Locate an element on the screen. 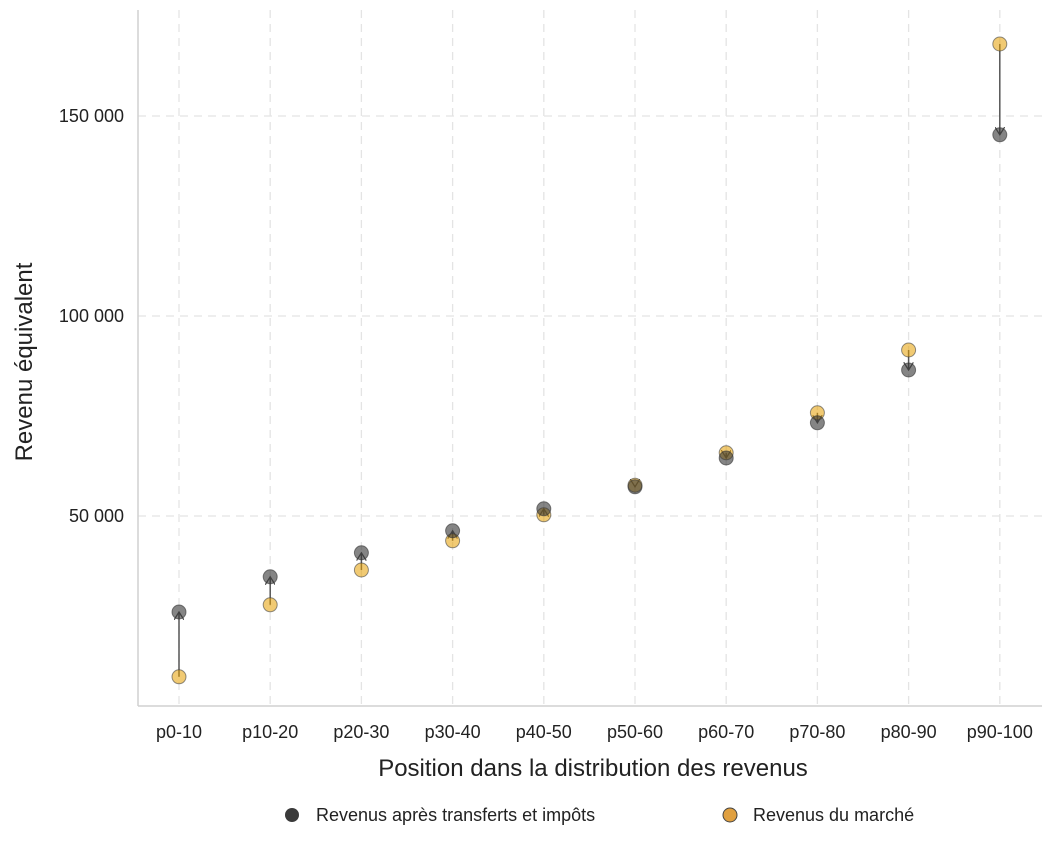  x-tick-label: p40-50 is located at coordinates (544, 732).